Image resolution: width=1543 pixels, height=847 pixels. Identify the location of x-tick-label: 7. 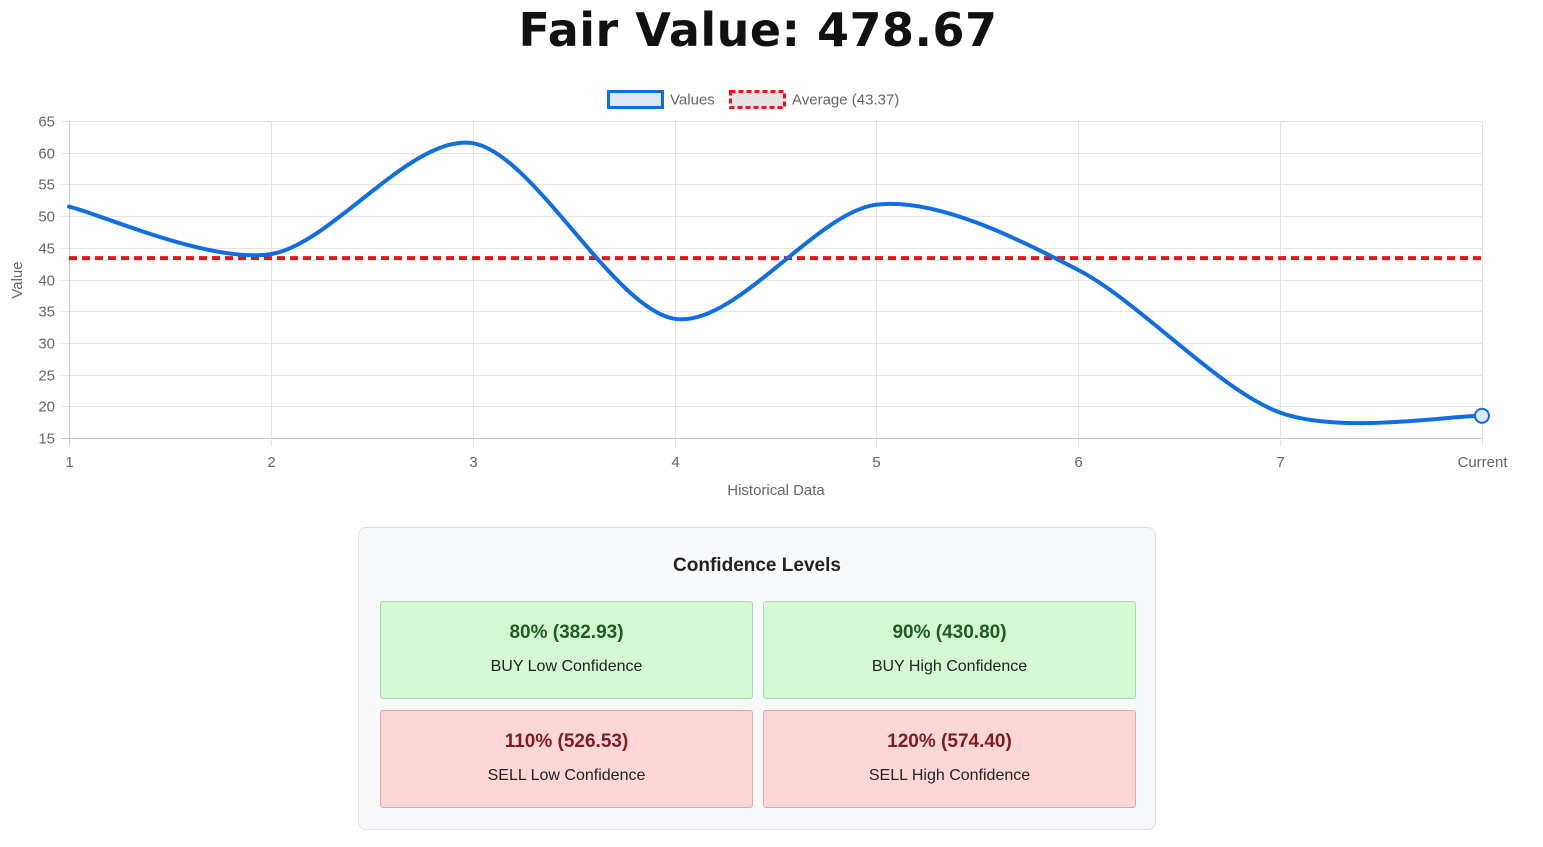
(1280, 462).